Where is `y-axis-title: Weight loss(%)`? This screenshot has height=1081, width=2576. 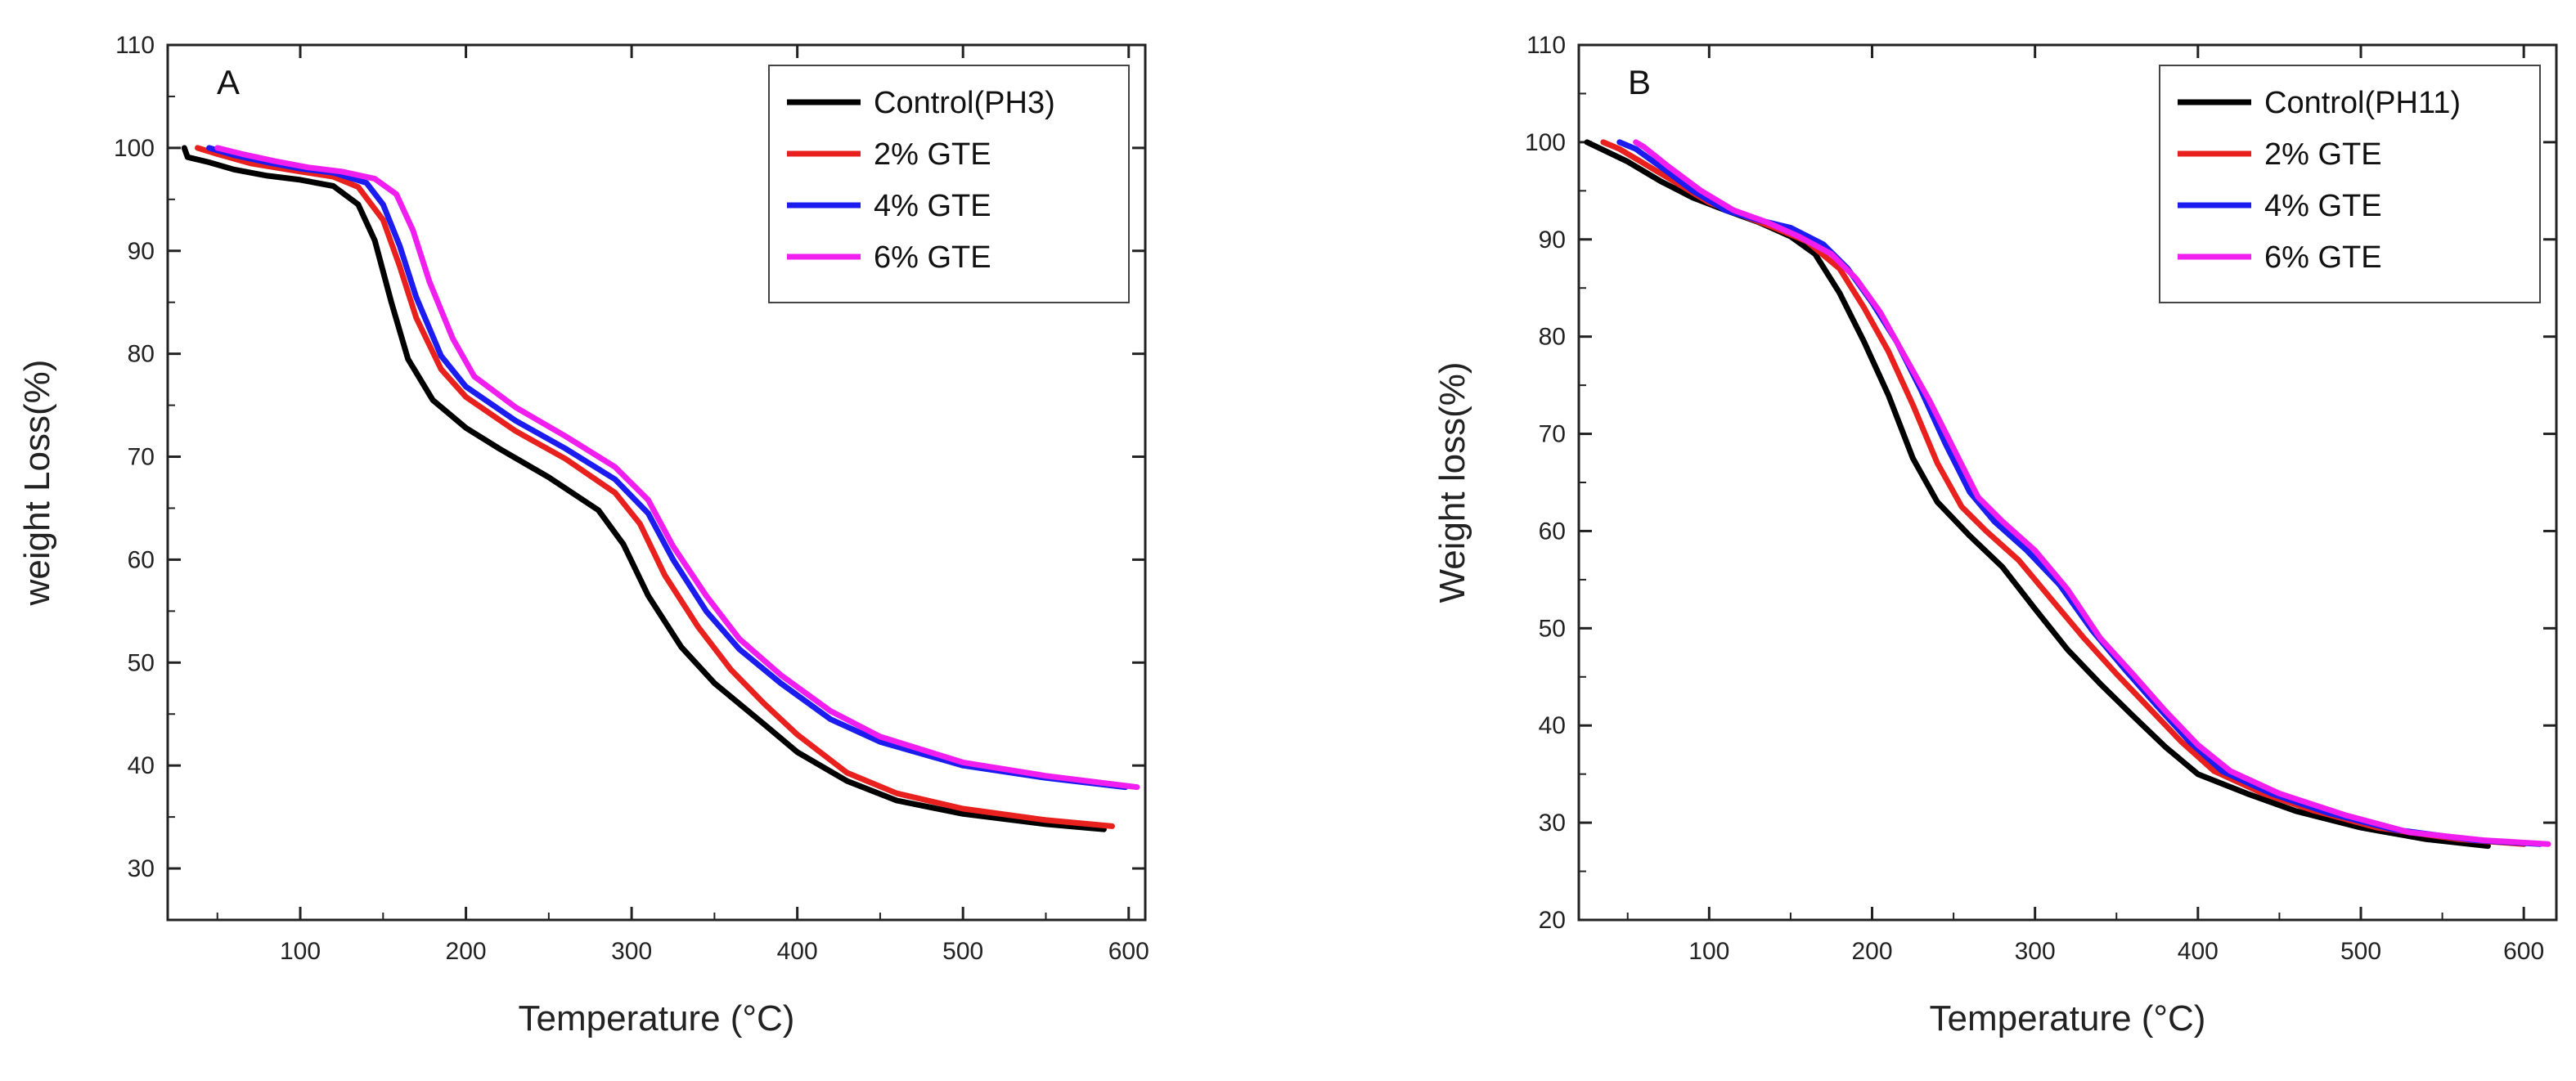
y-axis-title: Weight loss(%) is located at coordinates (1452, 482).